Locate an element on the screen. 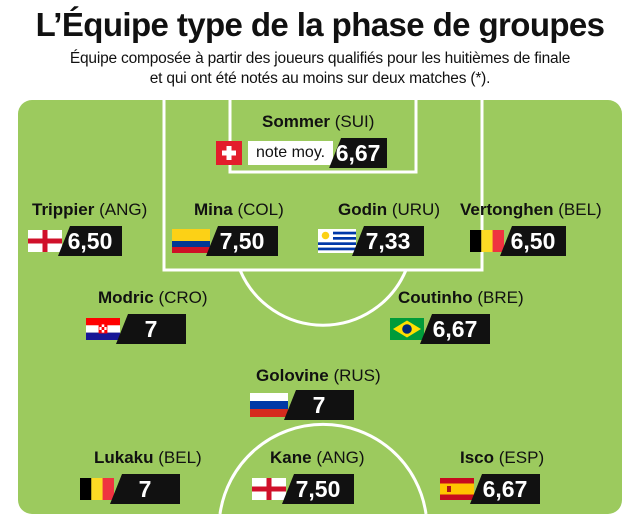  player-lukaku-rating-row: 7 is located at coordinates (130, 489).